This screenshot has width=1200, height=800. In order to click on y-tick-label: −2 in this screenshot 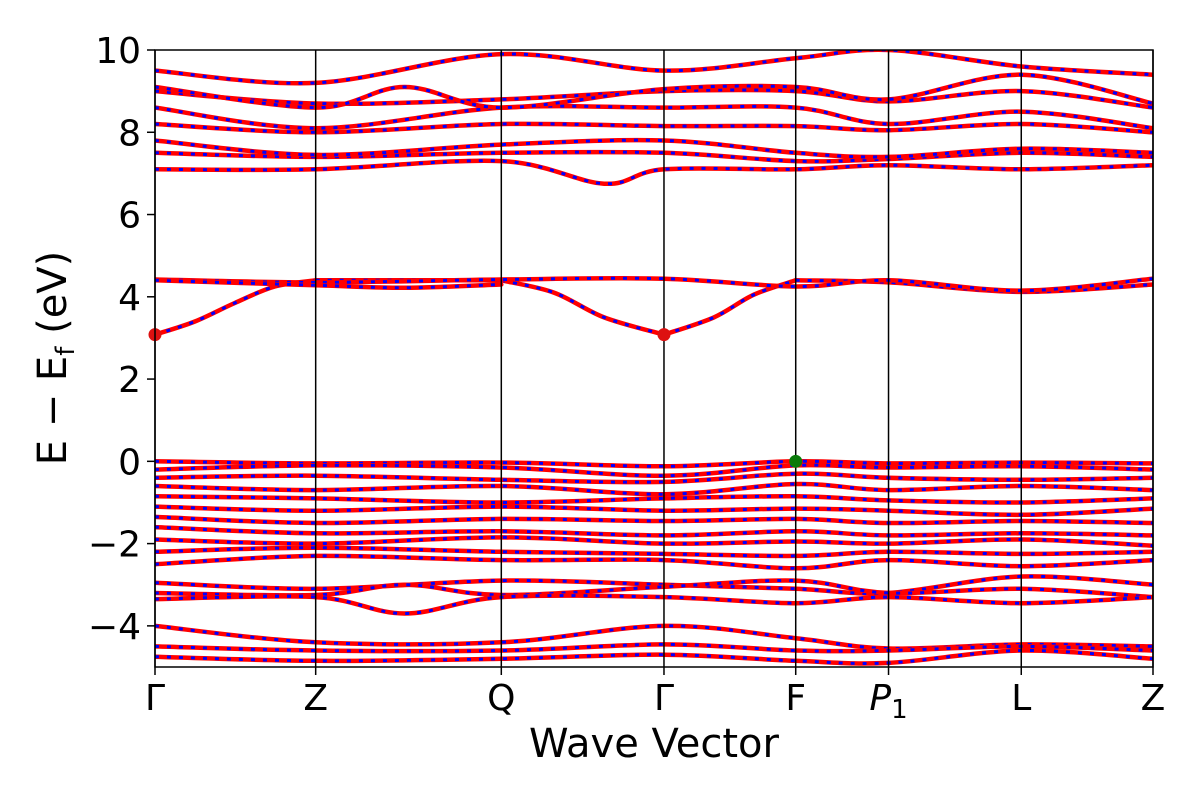, I will do `click(114, 545)`.